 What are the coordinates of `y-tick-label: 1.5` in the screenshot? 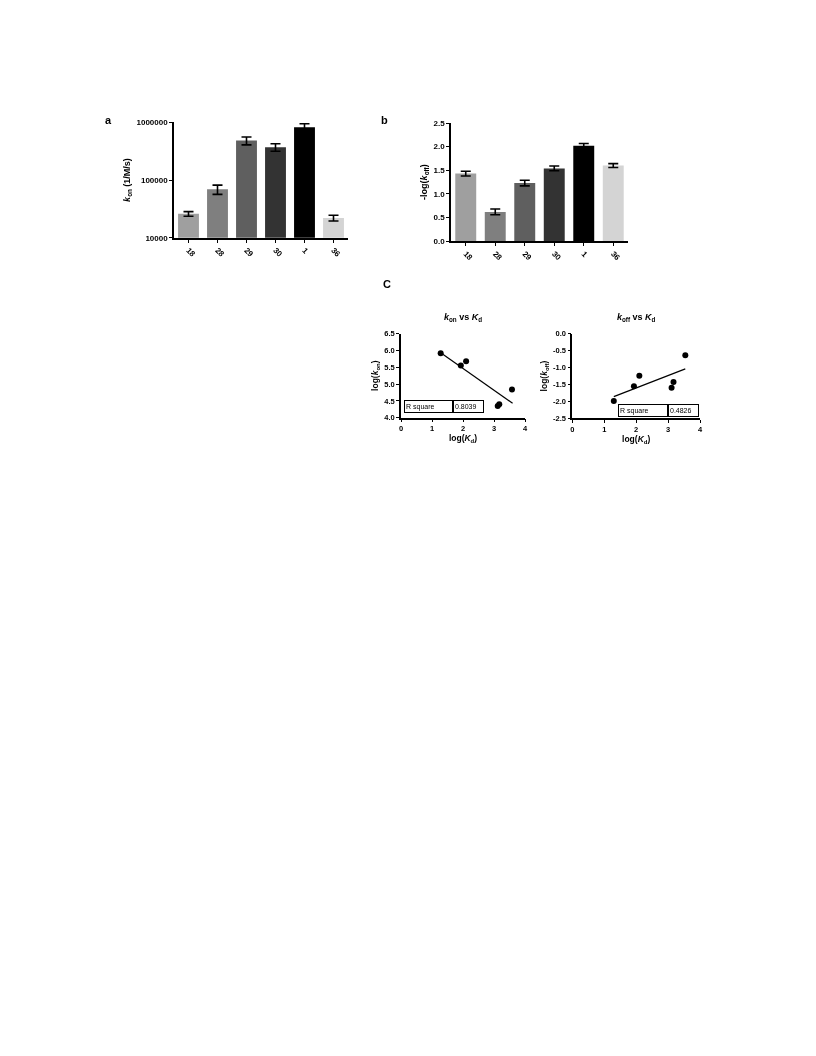 It's located at (439, 171).